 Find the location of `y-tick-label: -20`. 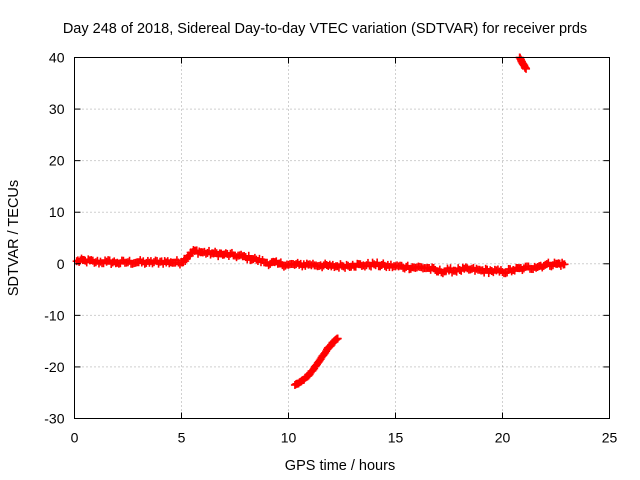

y-tick-label: -20 is located at coordinates (54, 367).